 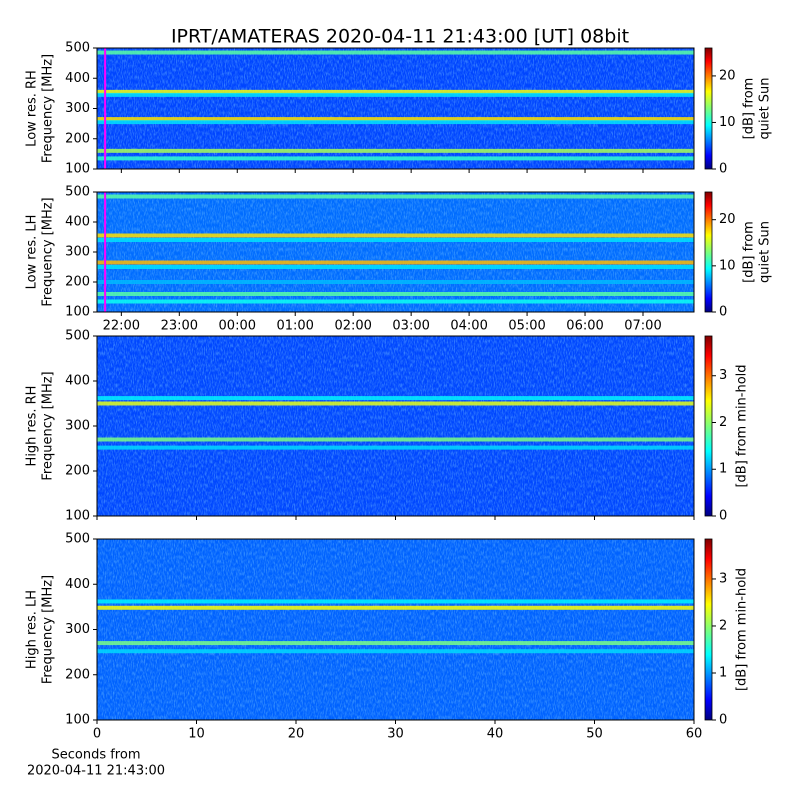 I want to click on y-axis-label: Low res. LH, so click(x=32, y=252).